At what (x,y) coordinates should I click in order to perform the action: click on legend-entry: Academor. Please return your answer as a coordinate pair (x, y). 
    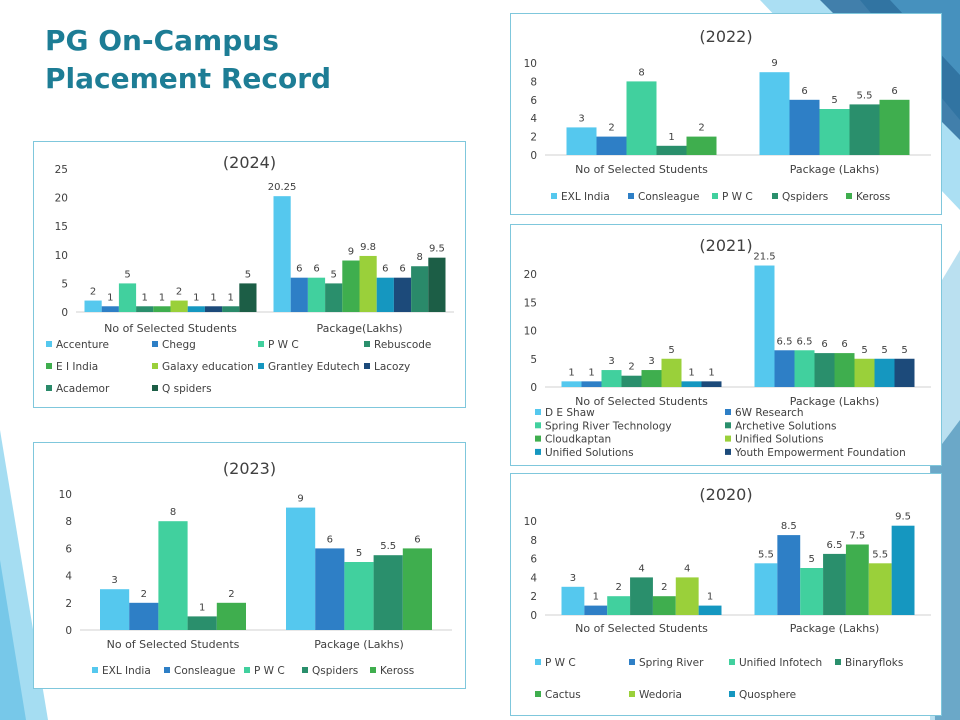
    Looking at the image, I should click on (83, 389).